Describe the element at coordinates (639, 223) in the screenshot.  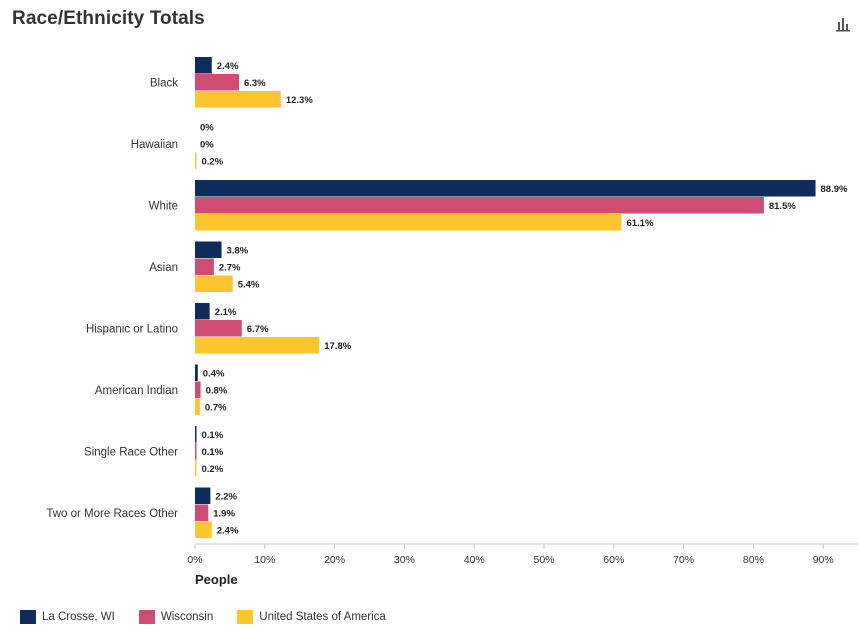
I see `data-label: 61.1%` at that location.